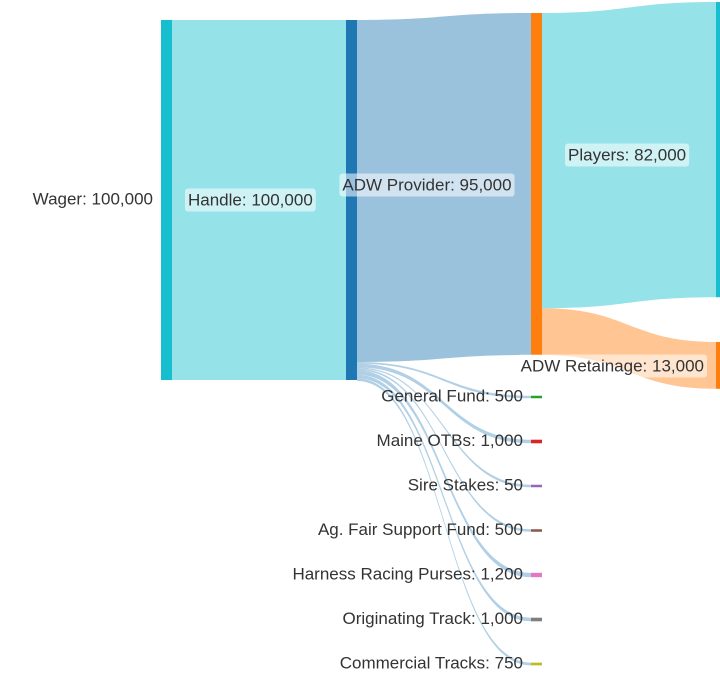 The height and width of the screenshot is (677, 720). I want to click on sankey-node-players, so click(718, 150).